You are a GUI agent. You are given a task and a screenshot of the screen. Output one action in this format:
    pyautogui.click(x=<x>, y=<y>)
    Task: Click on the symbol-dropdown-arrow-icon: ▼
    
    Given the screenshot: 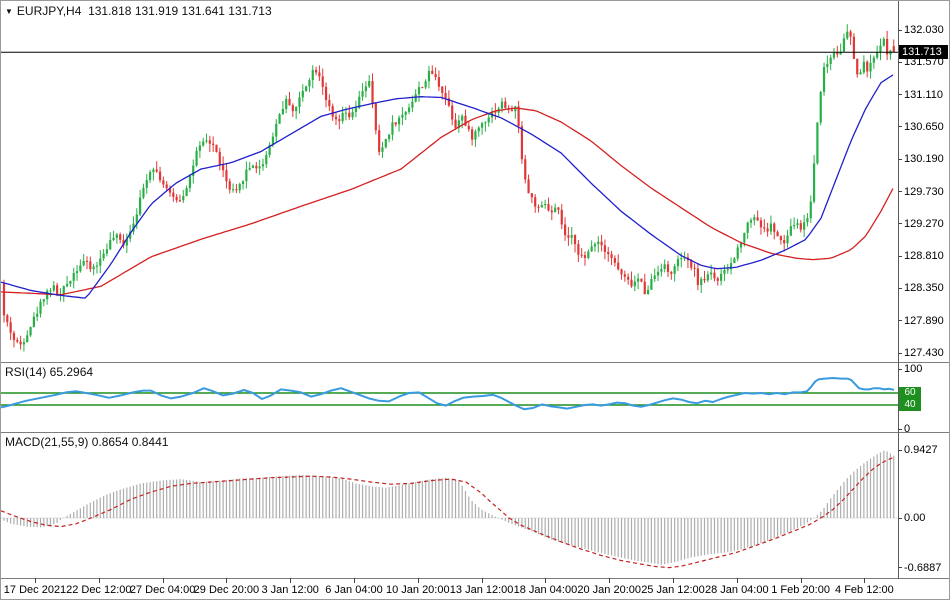 What is the action you would take?
    pyautogui.click(x=9, y=11)
    